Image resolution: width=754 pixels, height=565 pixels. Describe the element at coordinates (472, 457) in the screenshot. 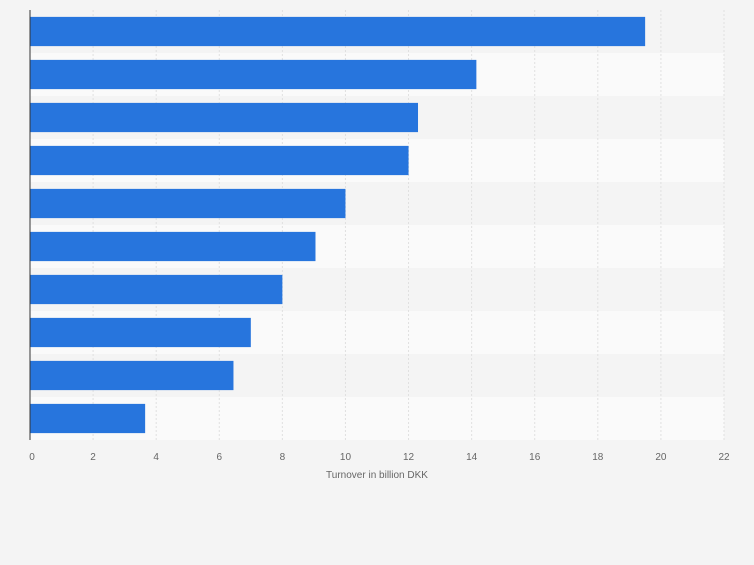

I see `x-tick-label: 14` at that location.